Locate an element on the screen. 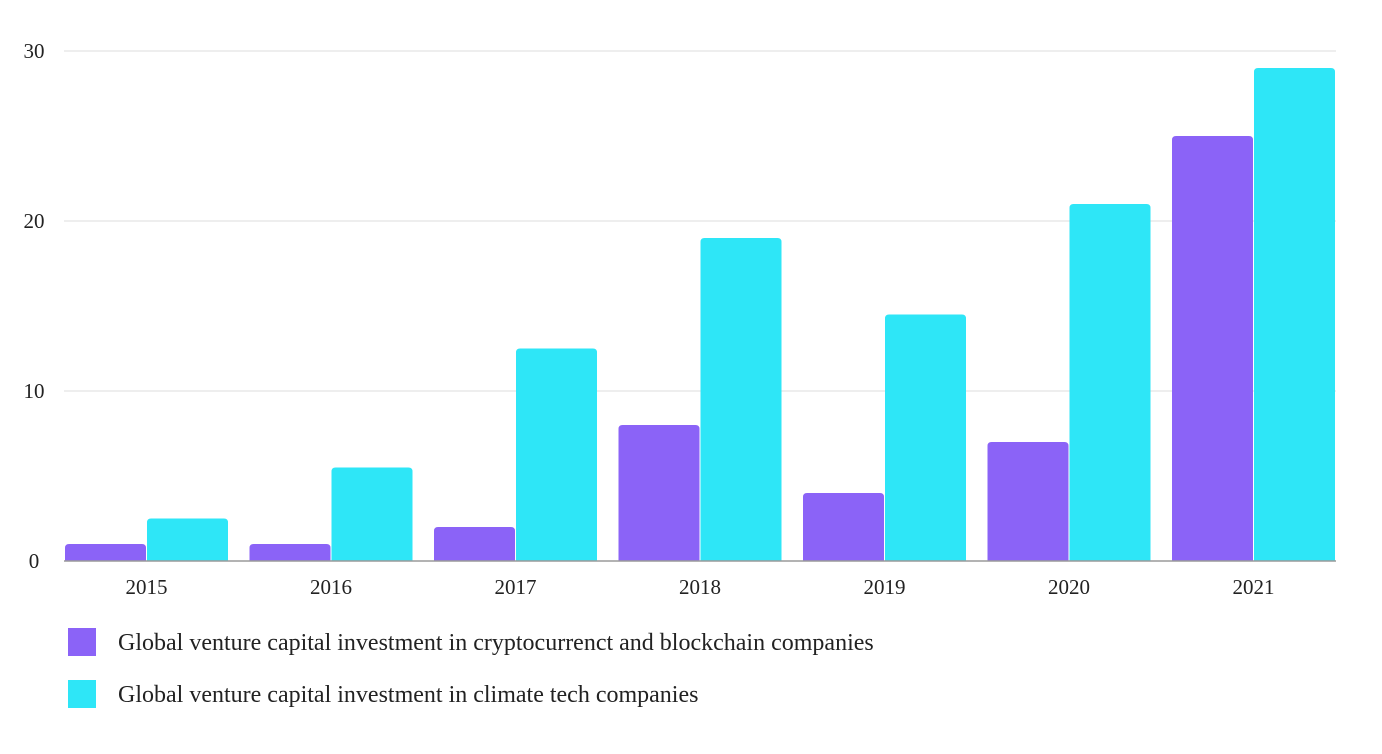 The height and width of the screenshot is (754, 1382). climate-bar-2016 is located at coordinates (372, 514).